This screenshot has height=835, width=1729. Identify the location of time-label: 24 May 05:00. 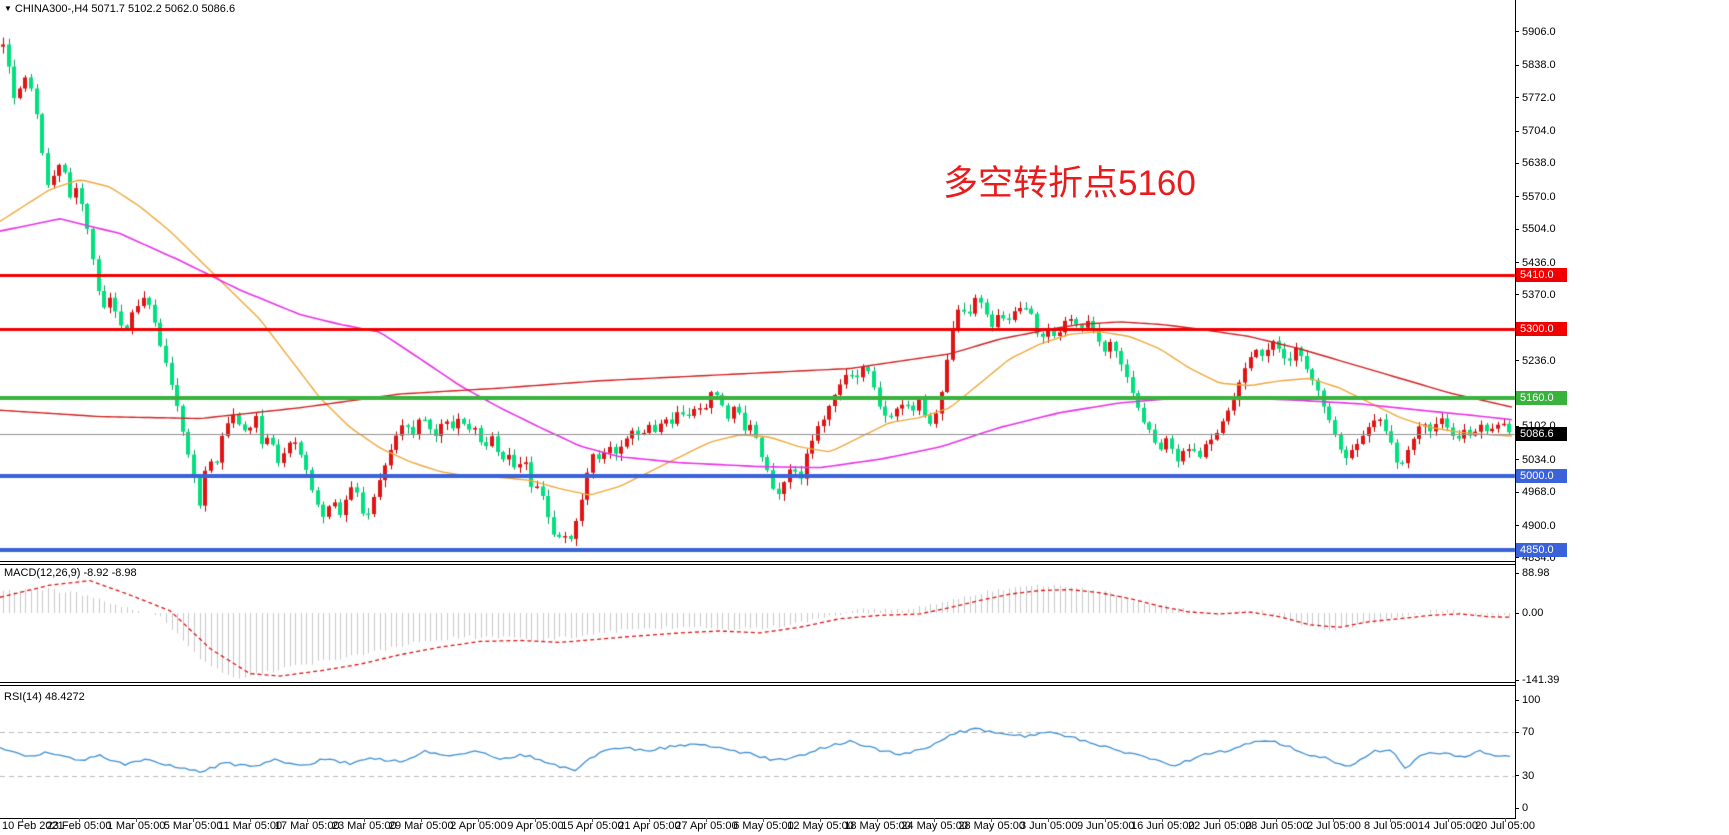
(934, 826).